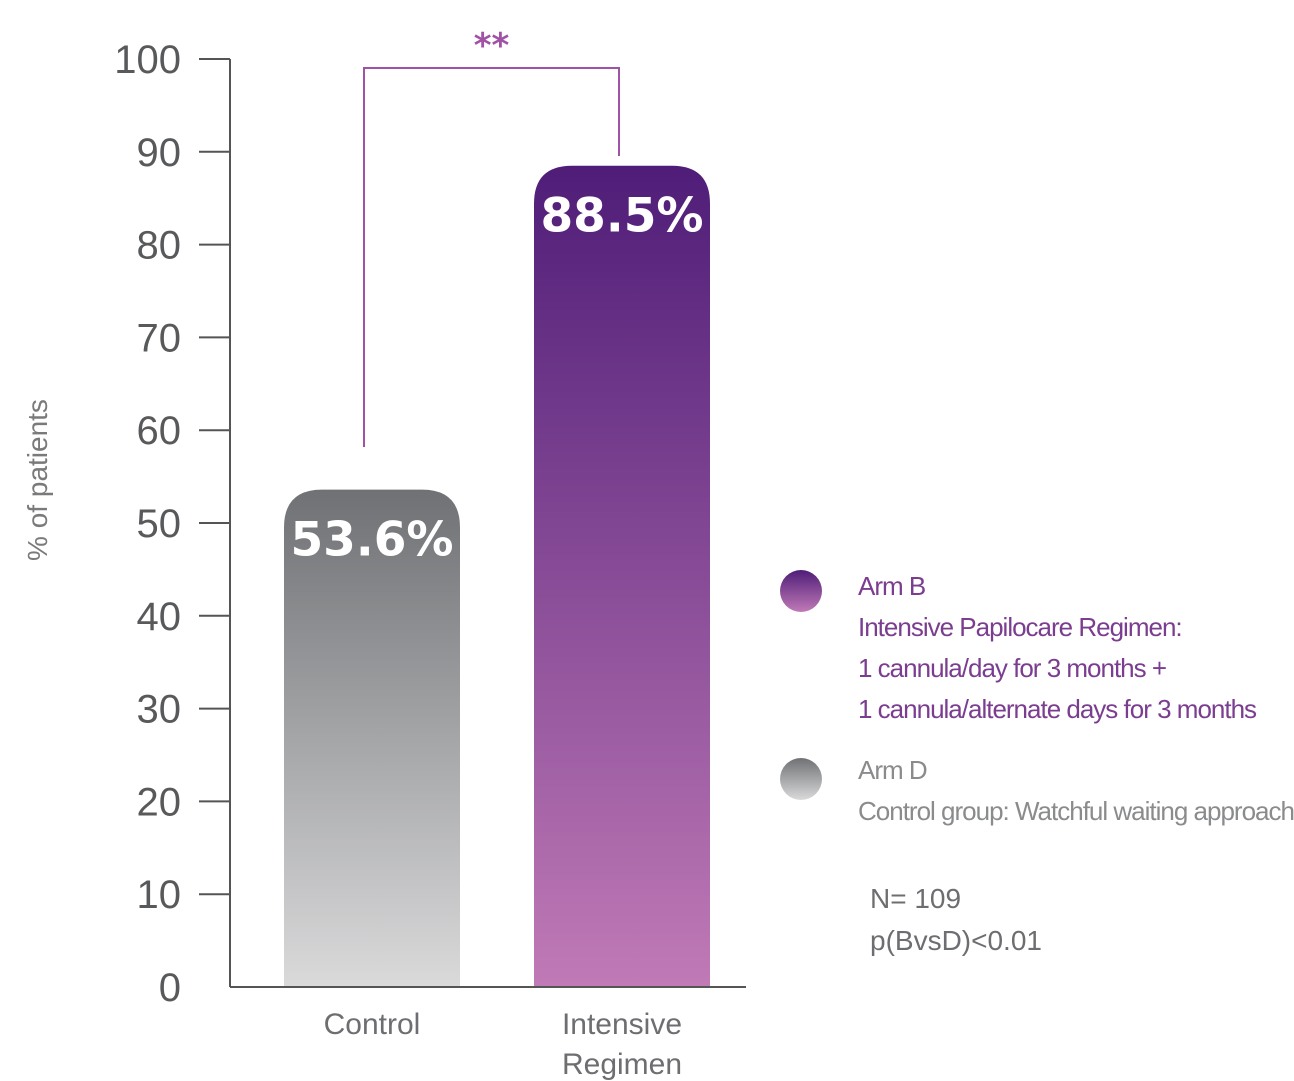 The width and height of the screenshot is (1294, 1081). Describe the element at coordinates (801, 591) in the screenshot. I see `arm-b-swatch` at that location.